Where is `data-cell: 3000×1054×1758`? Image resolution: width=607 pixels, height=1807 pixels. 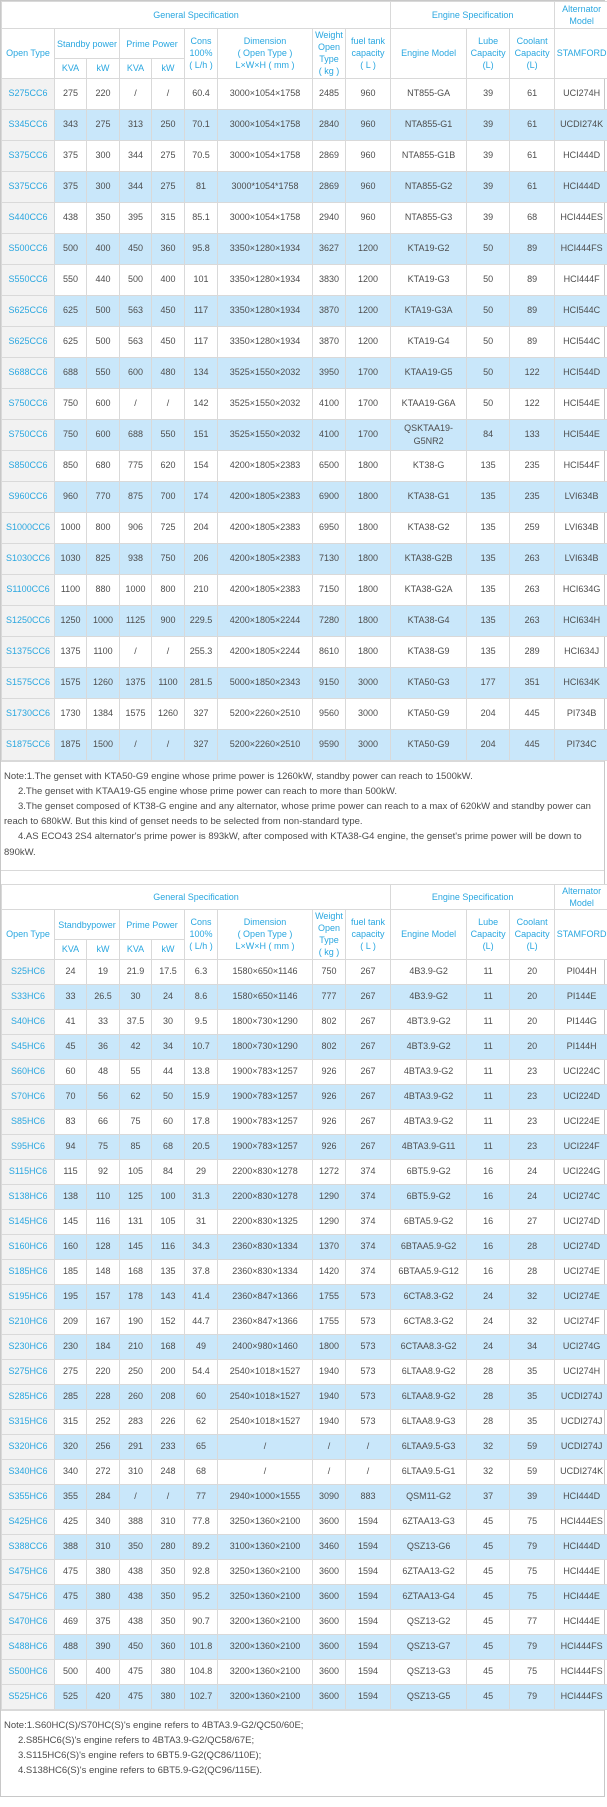 data-cell: 3000×1054×1758 is located at coordinates (265, 124).